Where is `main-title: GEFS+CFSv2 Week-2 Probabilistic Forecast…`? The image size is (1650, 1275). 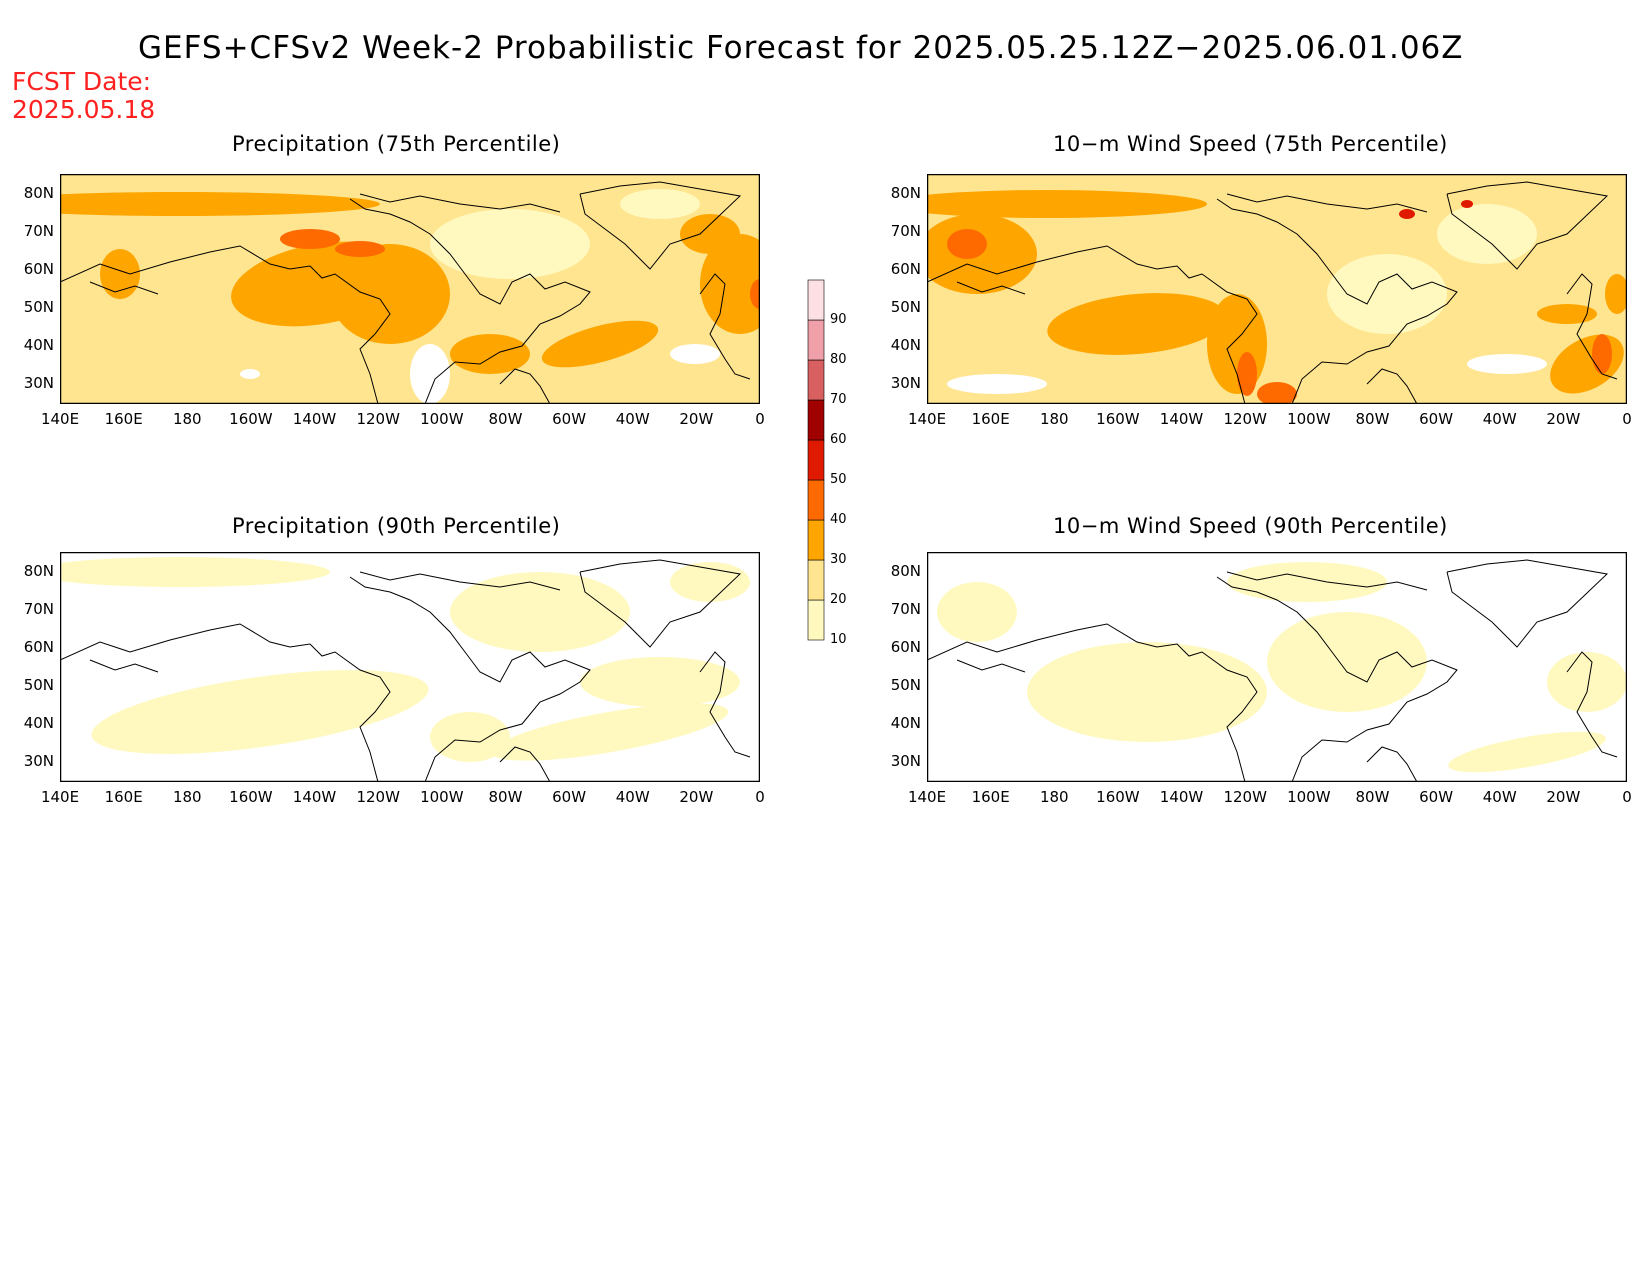 main-title: GEFS+CFSv2 Week-2 Probabilistic Forecast… is located at coordinates (801, 48).